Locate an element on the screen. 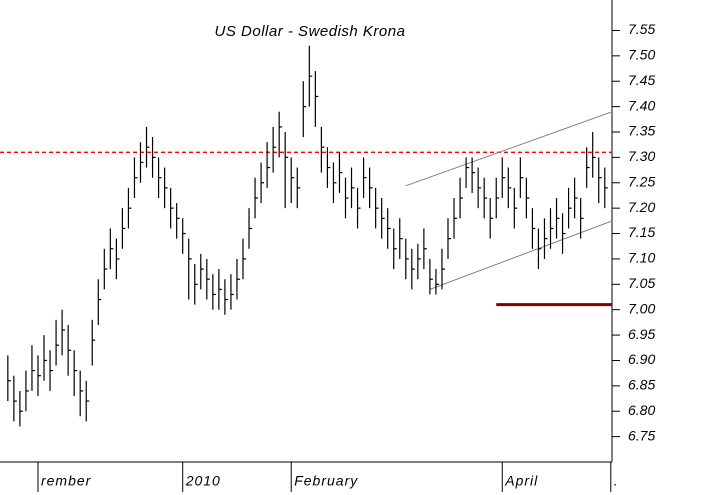 The height and width of the screenshot is (495, 707). x-tick-label: 2010 is located at coordinates (203, 481).